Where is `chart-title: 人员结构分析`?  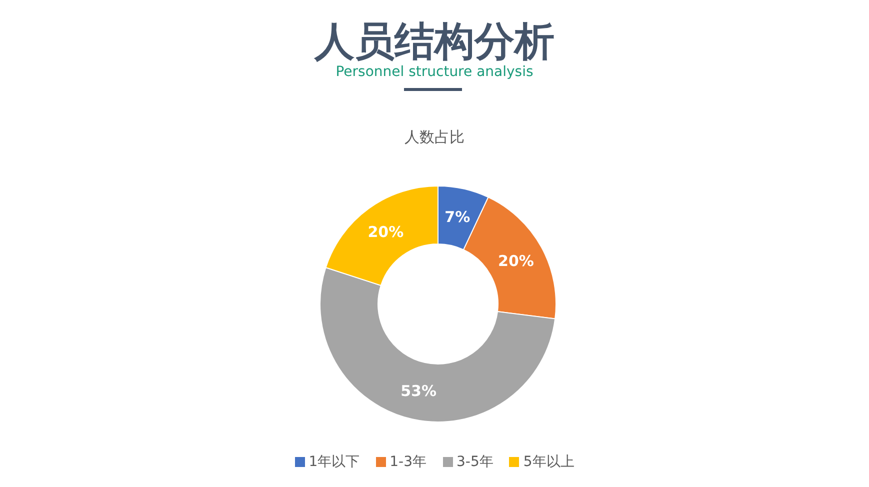 chart-title: 人员结构分析 is located at coordinates (434, 41).